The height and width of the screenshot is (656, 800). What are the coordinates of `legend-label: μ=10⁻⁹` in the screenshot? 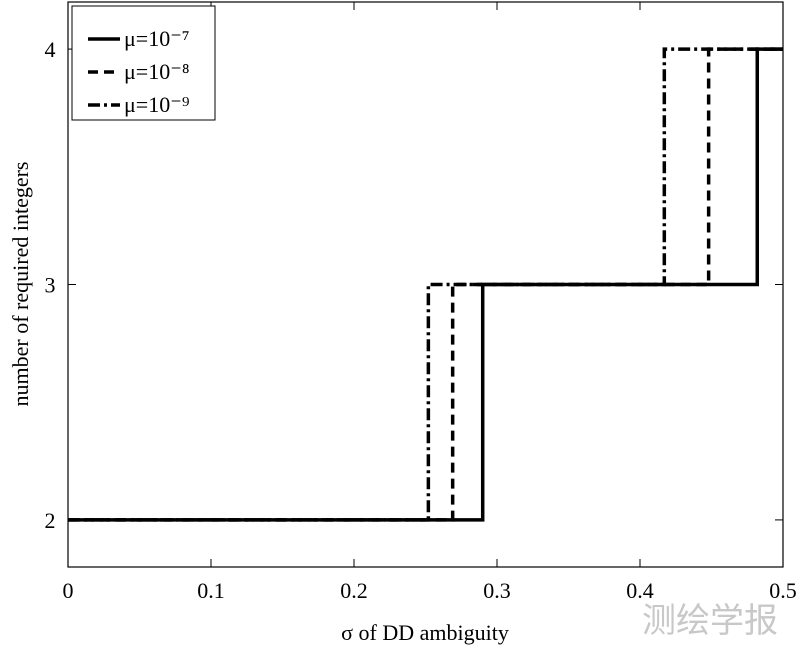 It's located at (157, 104).